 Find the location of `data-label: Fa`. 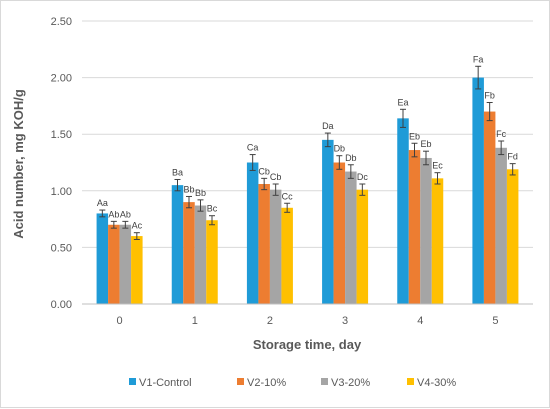

data-label: Fa is located at coordinates (478, 59).